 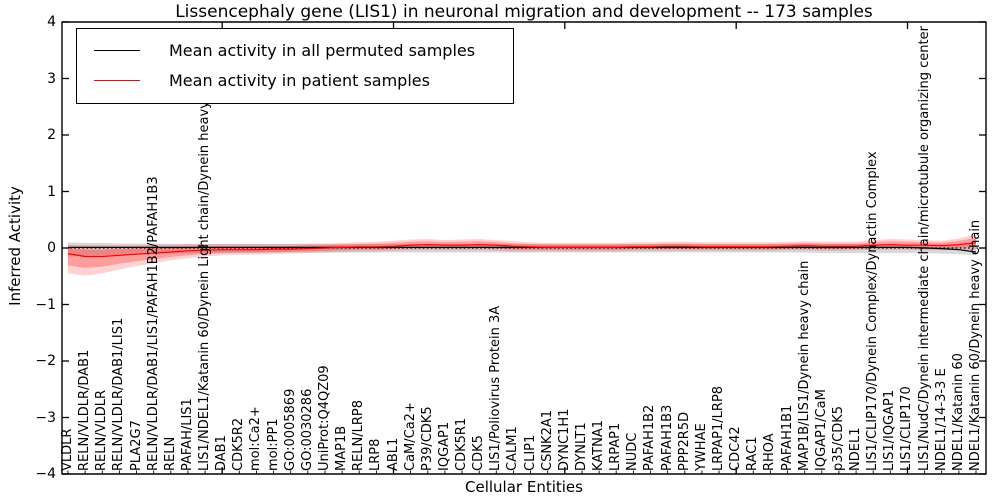 What do you see at coordinates (153, 323) in the screenshot?
I see `x-tick-label: RELN/VLDLR/DAB1/LIS1/PAFAH1B2/PAFAH1B3` at bounding box center [153, 323].